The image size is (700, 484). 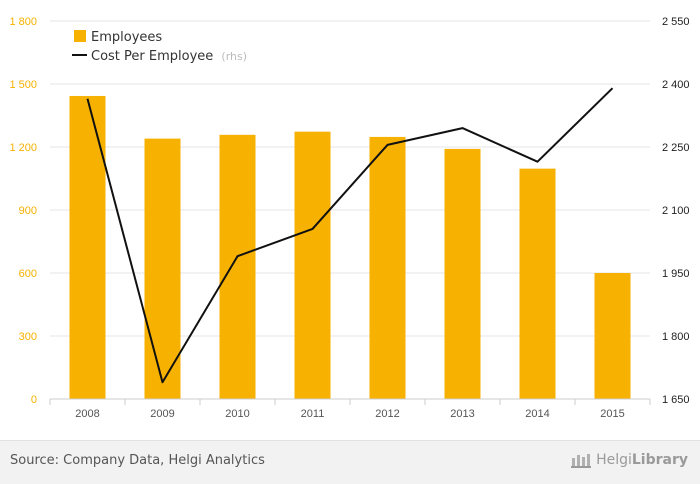 What do you see at coordinates (234, 56) in the screenshot?
I see `legend-rhs-note: (rhs)` at bounding box center [234, 56].